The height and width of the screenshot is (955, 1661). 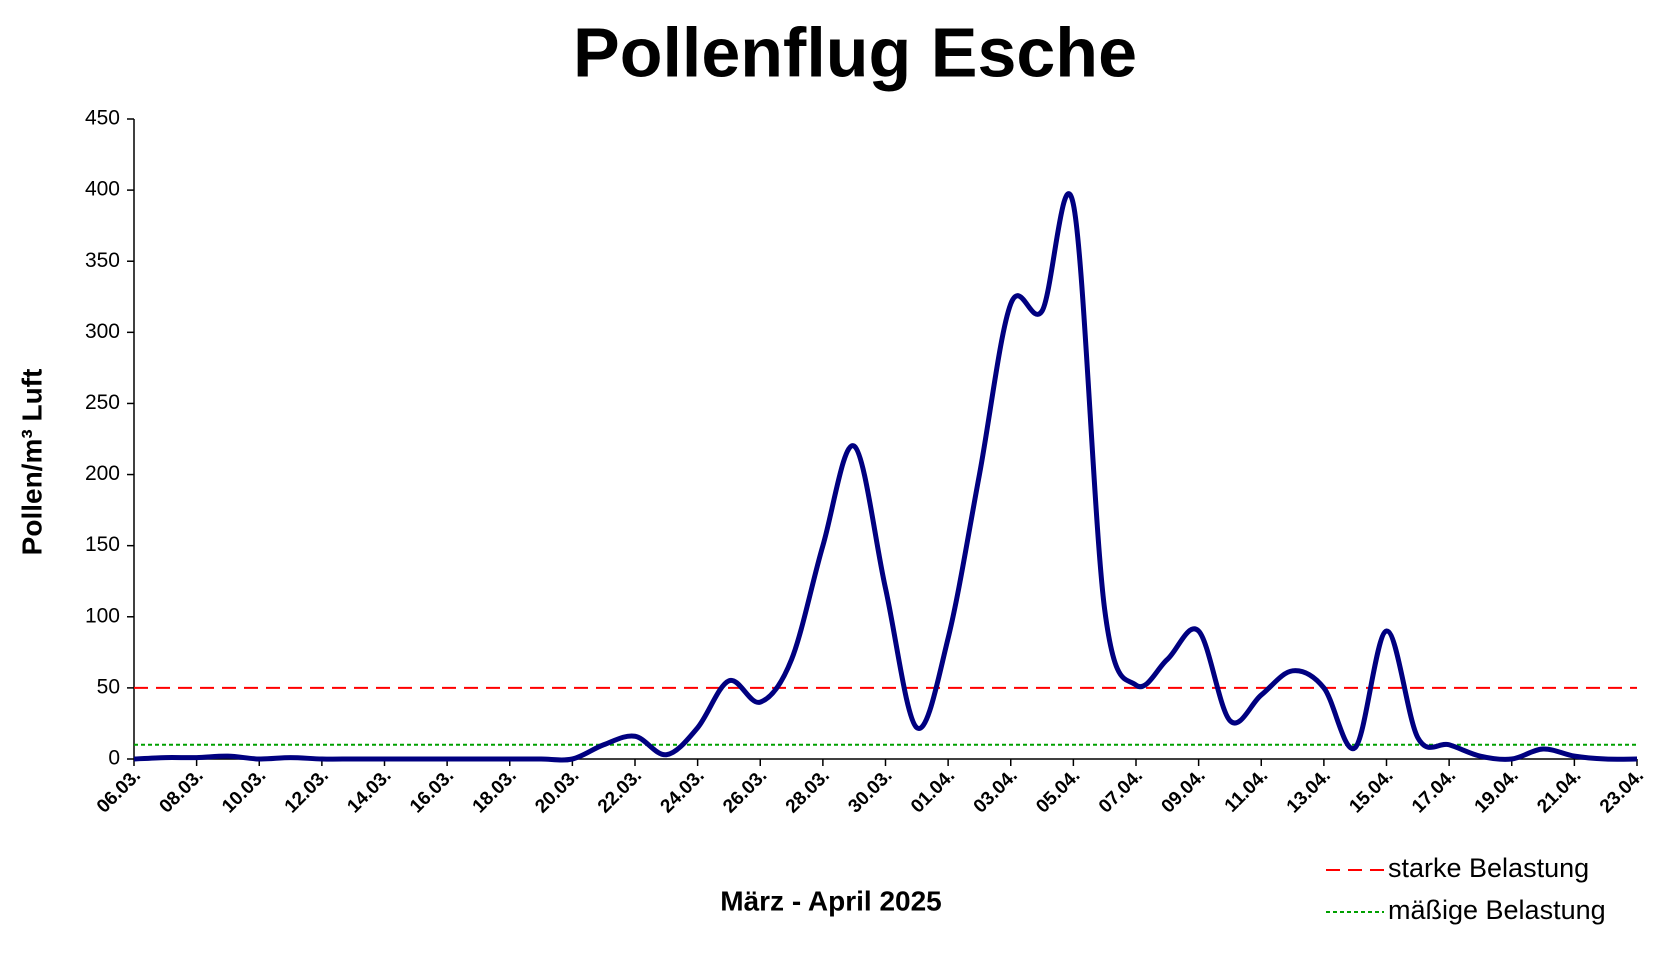 I want to click on x-tick-label: 06.03., so click(x=119, y=791).